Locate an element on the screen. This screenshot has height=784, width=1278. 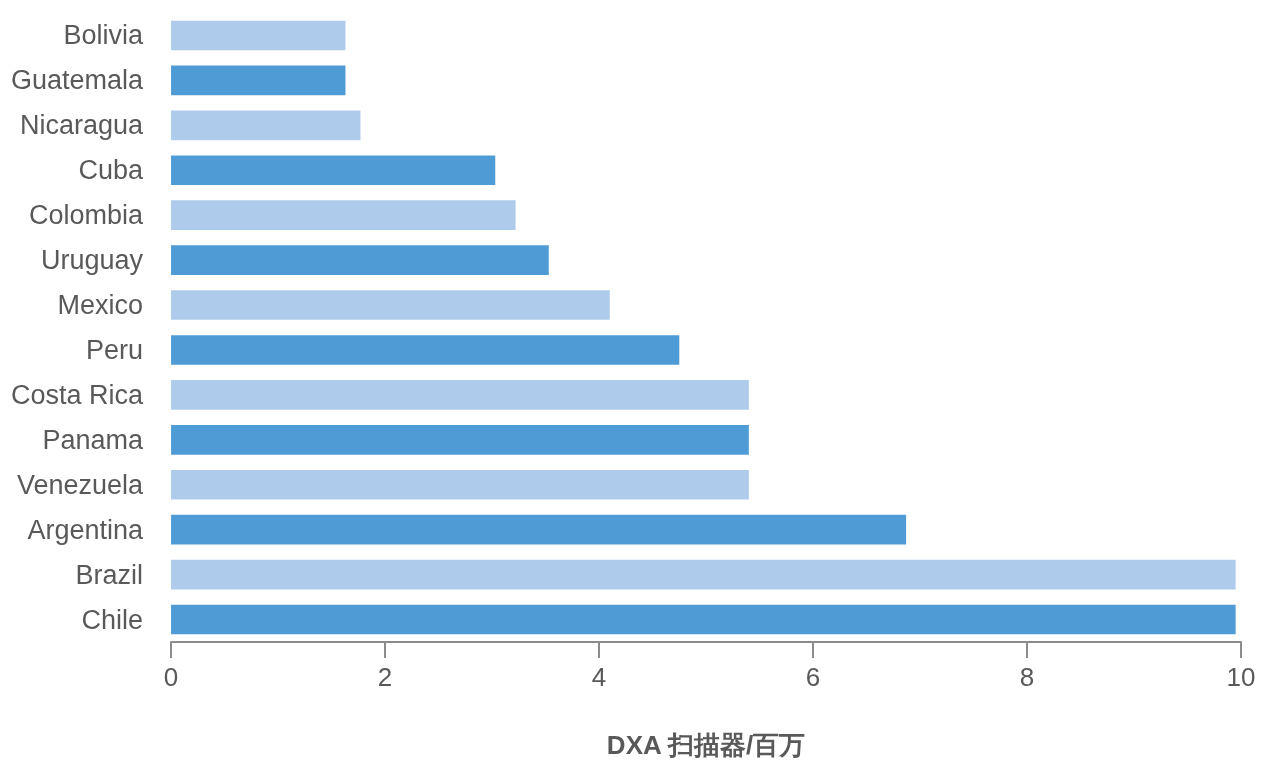
y-tick-label: Chile is located at coordinates (112, 619).